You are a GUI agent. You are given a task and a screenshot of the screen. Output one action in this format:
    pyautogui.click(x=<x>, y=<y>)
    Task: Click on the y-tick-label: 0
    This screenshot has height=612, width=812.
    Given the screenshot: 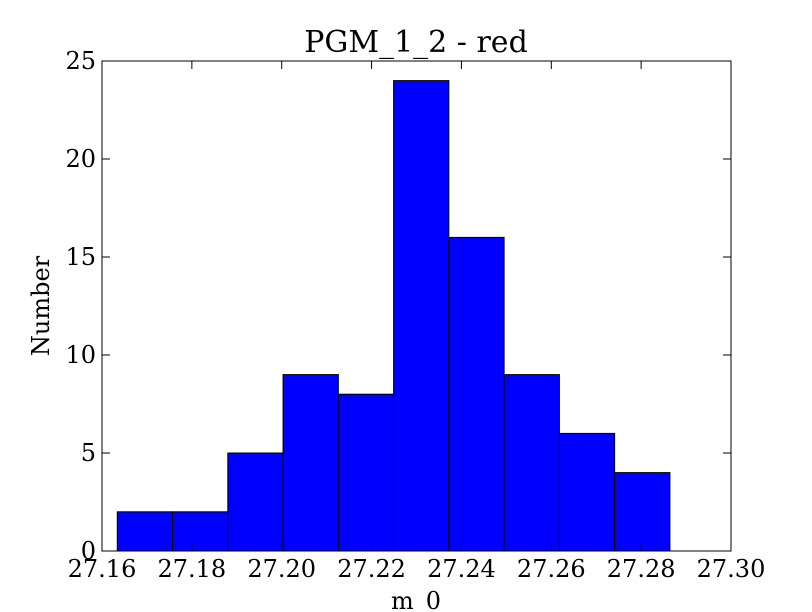 What is the action you would take?
    pyautogui.click(x=88, y=551)
    